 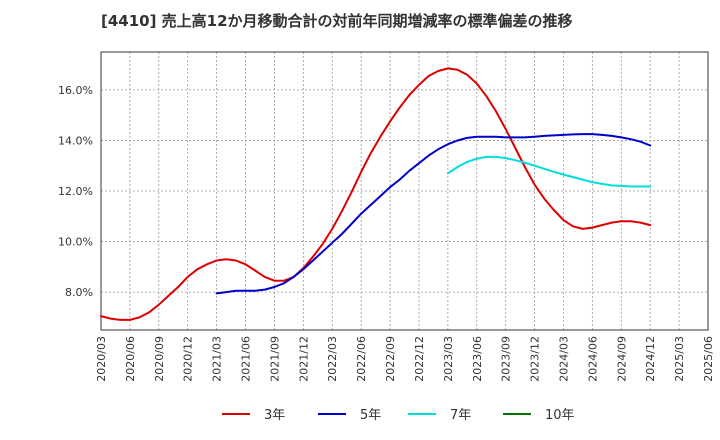 I want to click on legend: 3年 5年 7年 10年, so click(x=398, y=415).